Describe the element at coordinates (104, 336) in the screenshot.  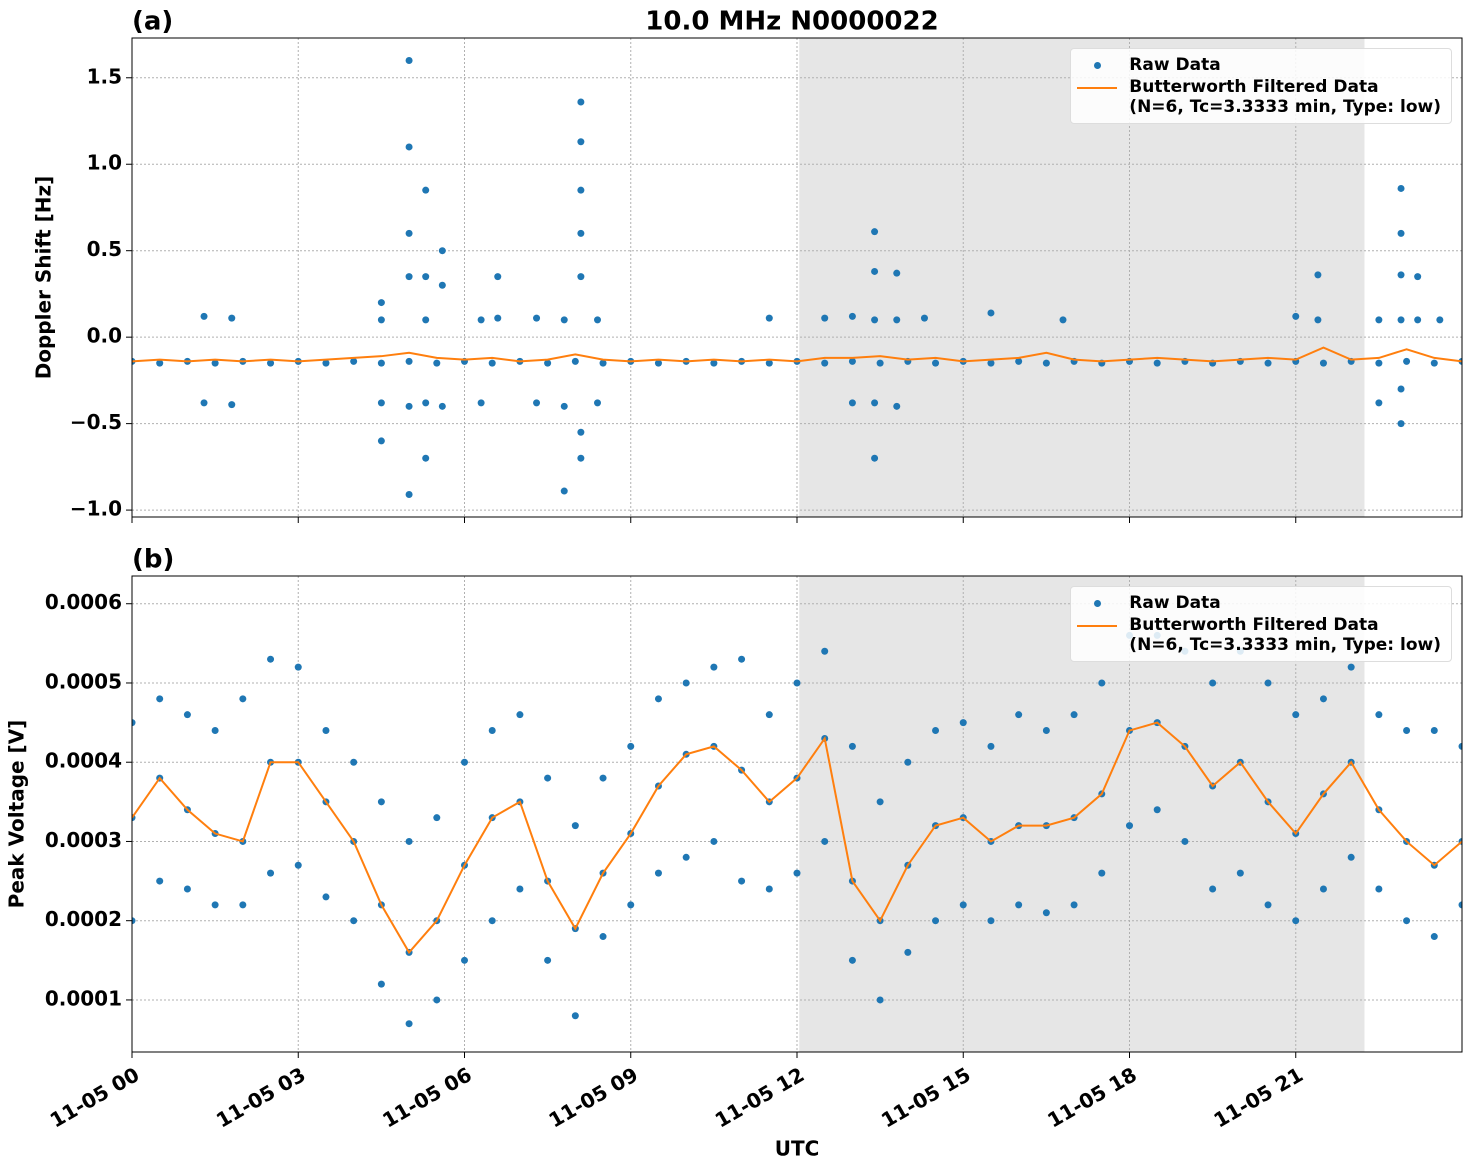
I see `y-tick-label: 0.0` at that location.